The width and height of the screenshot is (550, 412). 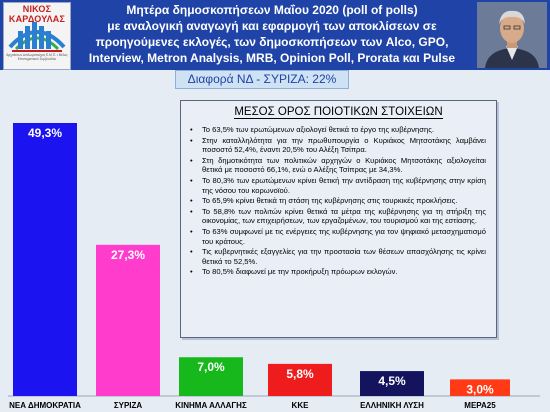 I want to click on data-label: 27,3%, so click(x=128, y=255).